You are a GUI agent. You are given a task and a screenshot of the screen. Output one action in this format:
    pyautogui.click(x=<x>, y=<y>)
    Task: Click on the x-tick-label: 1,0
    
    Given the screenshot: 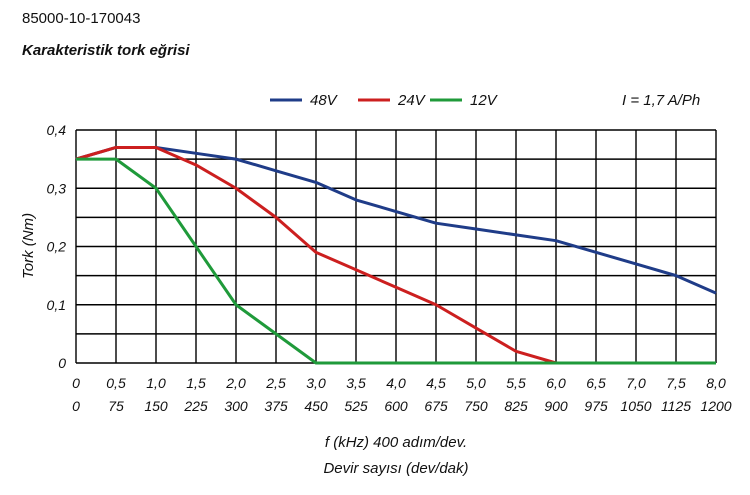 What is the action you would take?
    pyautogui.click(x=156, y=383)
    